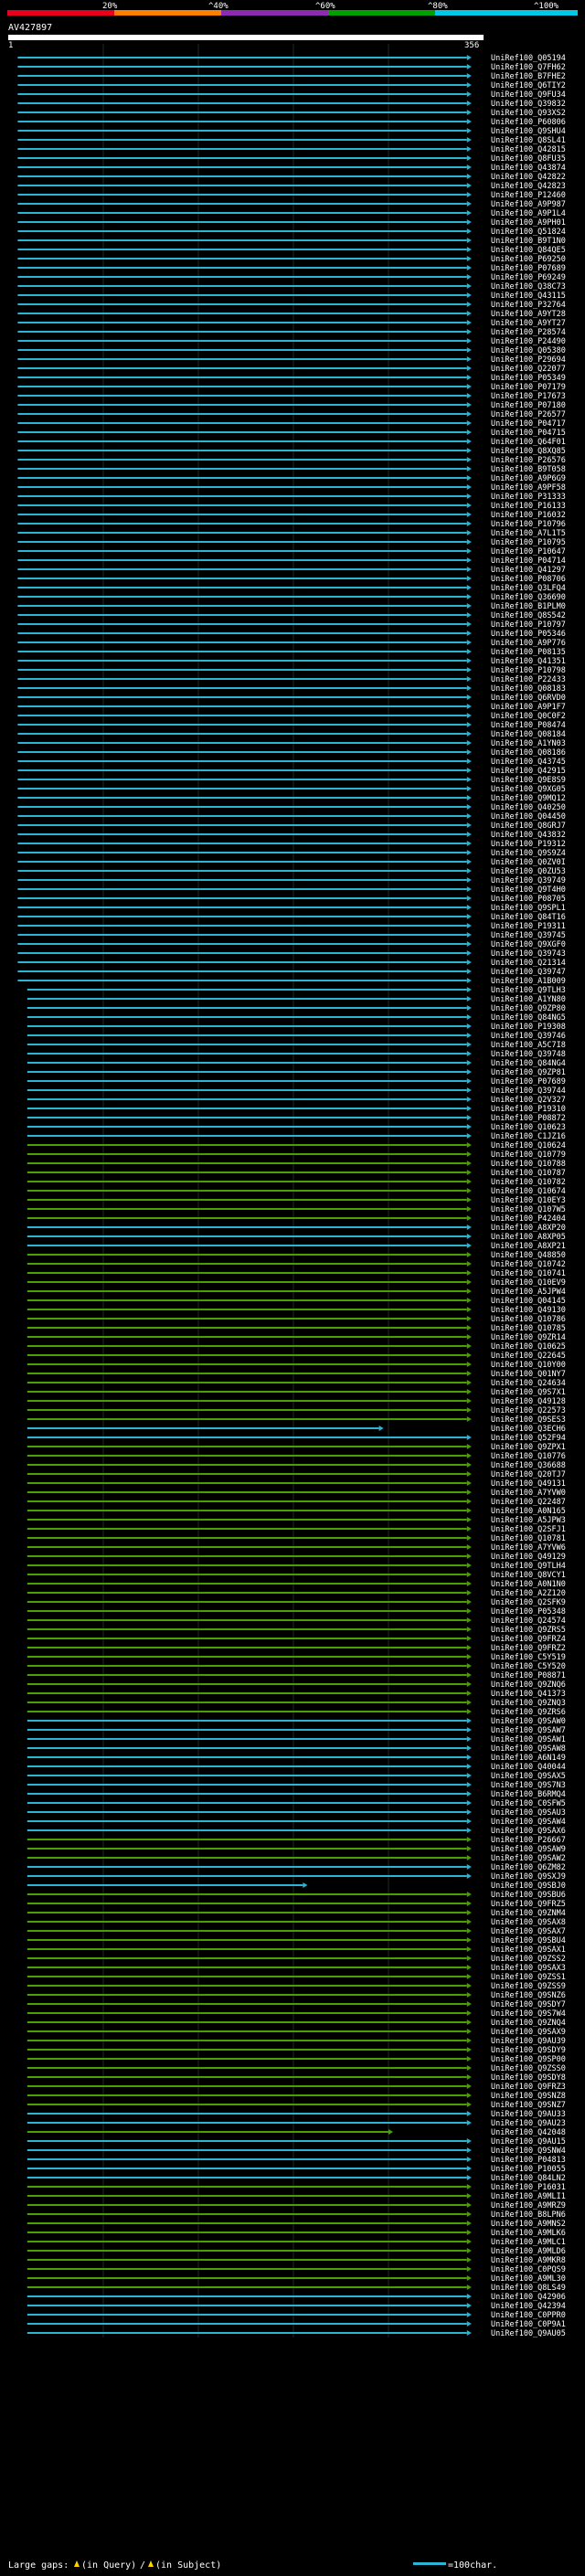  What do you see at coordinates (529, 634) in the screenshot?
I see `hit-label: UniRef100_P05346` at bounding box center [529, 634].